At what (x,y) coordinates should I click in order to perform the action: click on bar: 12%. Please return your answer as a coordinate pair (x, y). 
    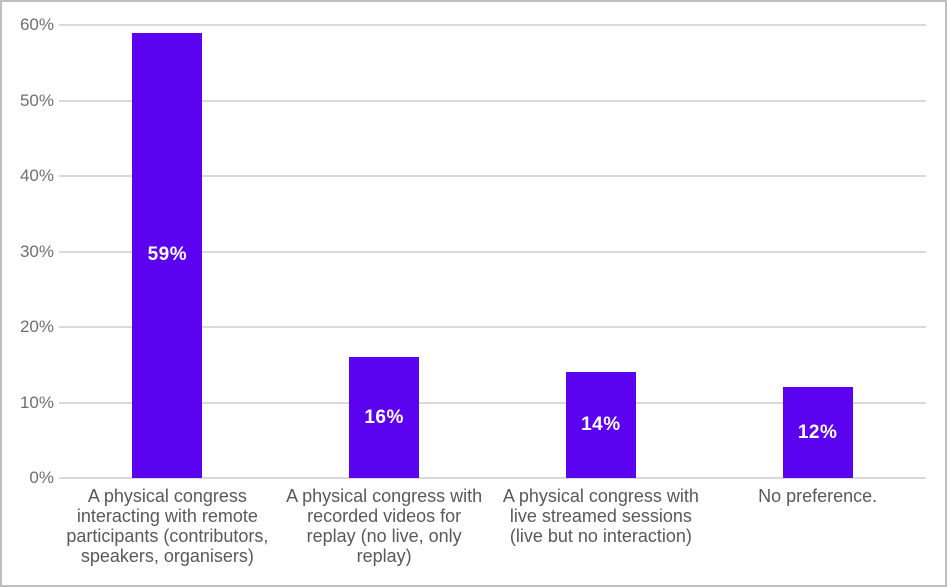
    Looking at the image, I should click on (817, 432).